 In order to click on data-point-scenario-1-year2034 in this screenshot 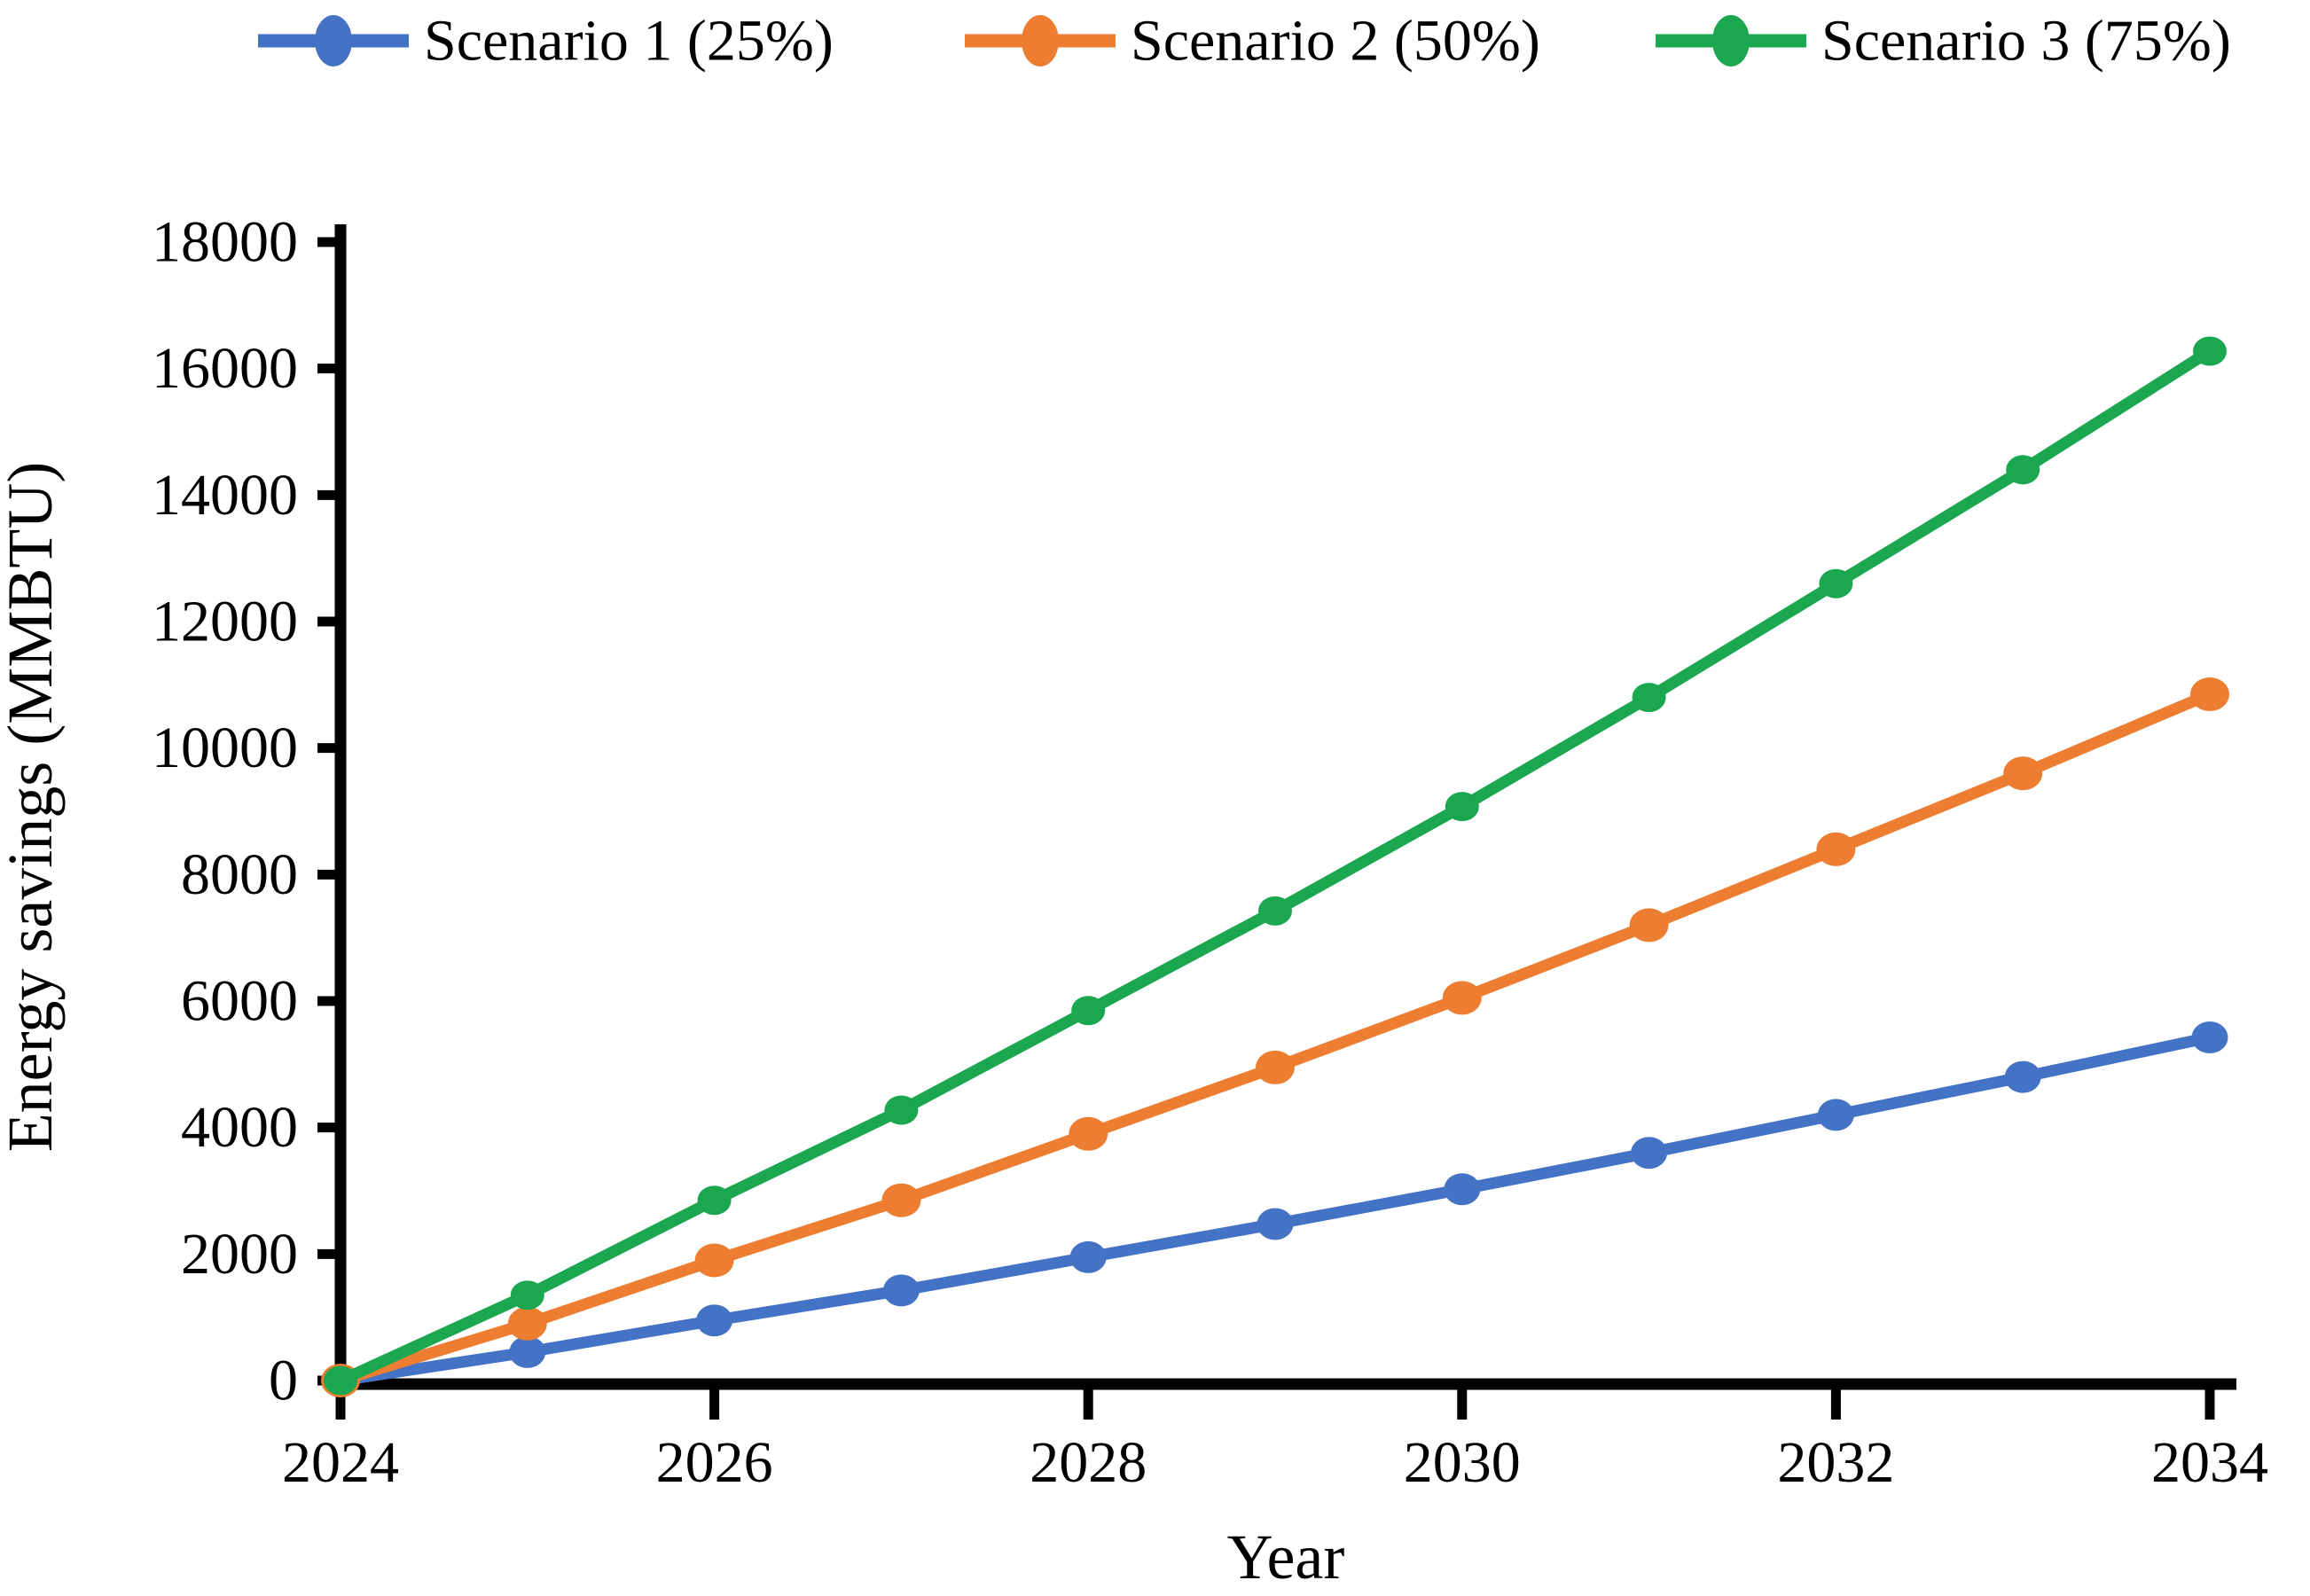, I will do `click(2209, 1037)`.